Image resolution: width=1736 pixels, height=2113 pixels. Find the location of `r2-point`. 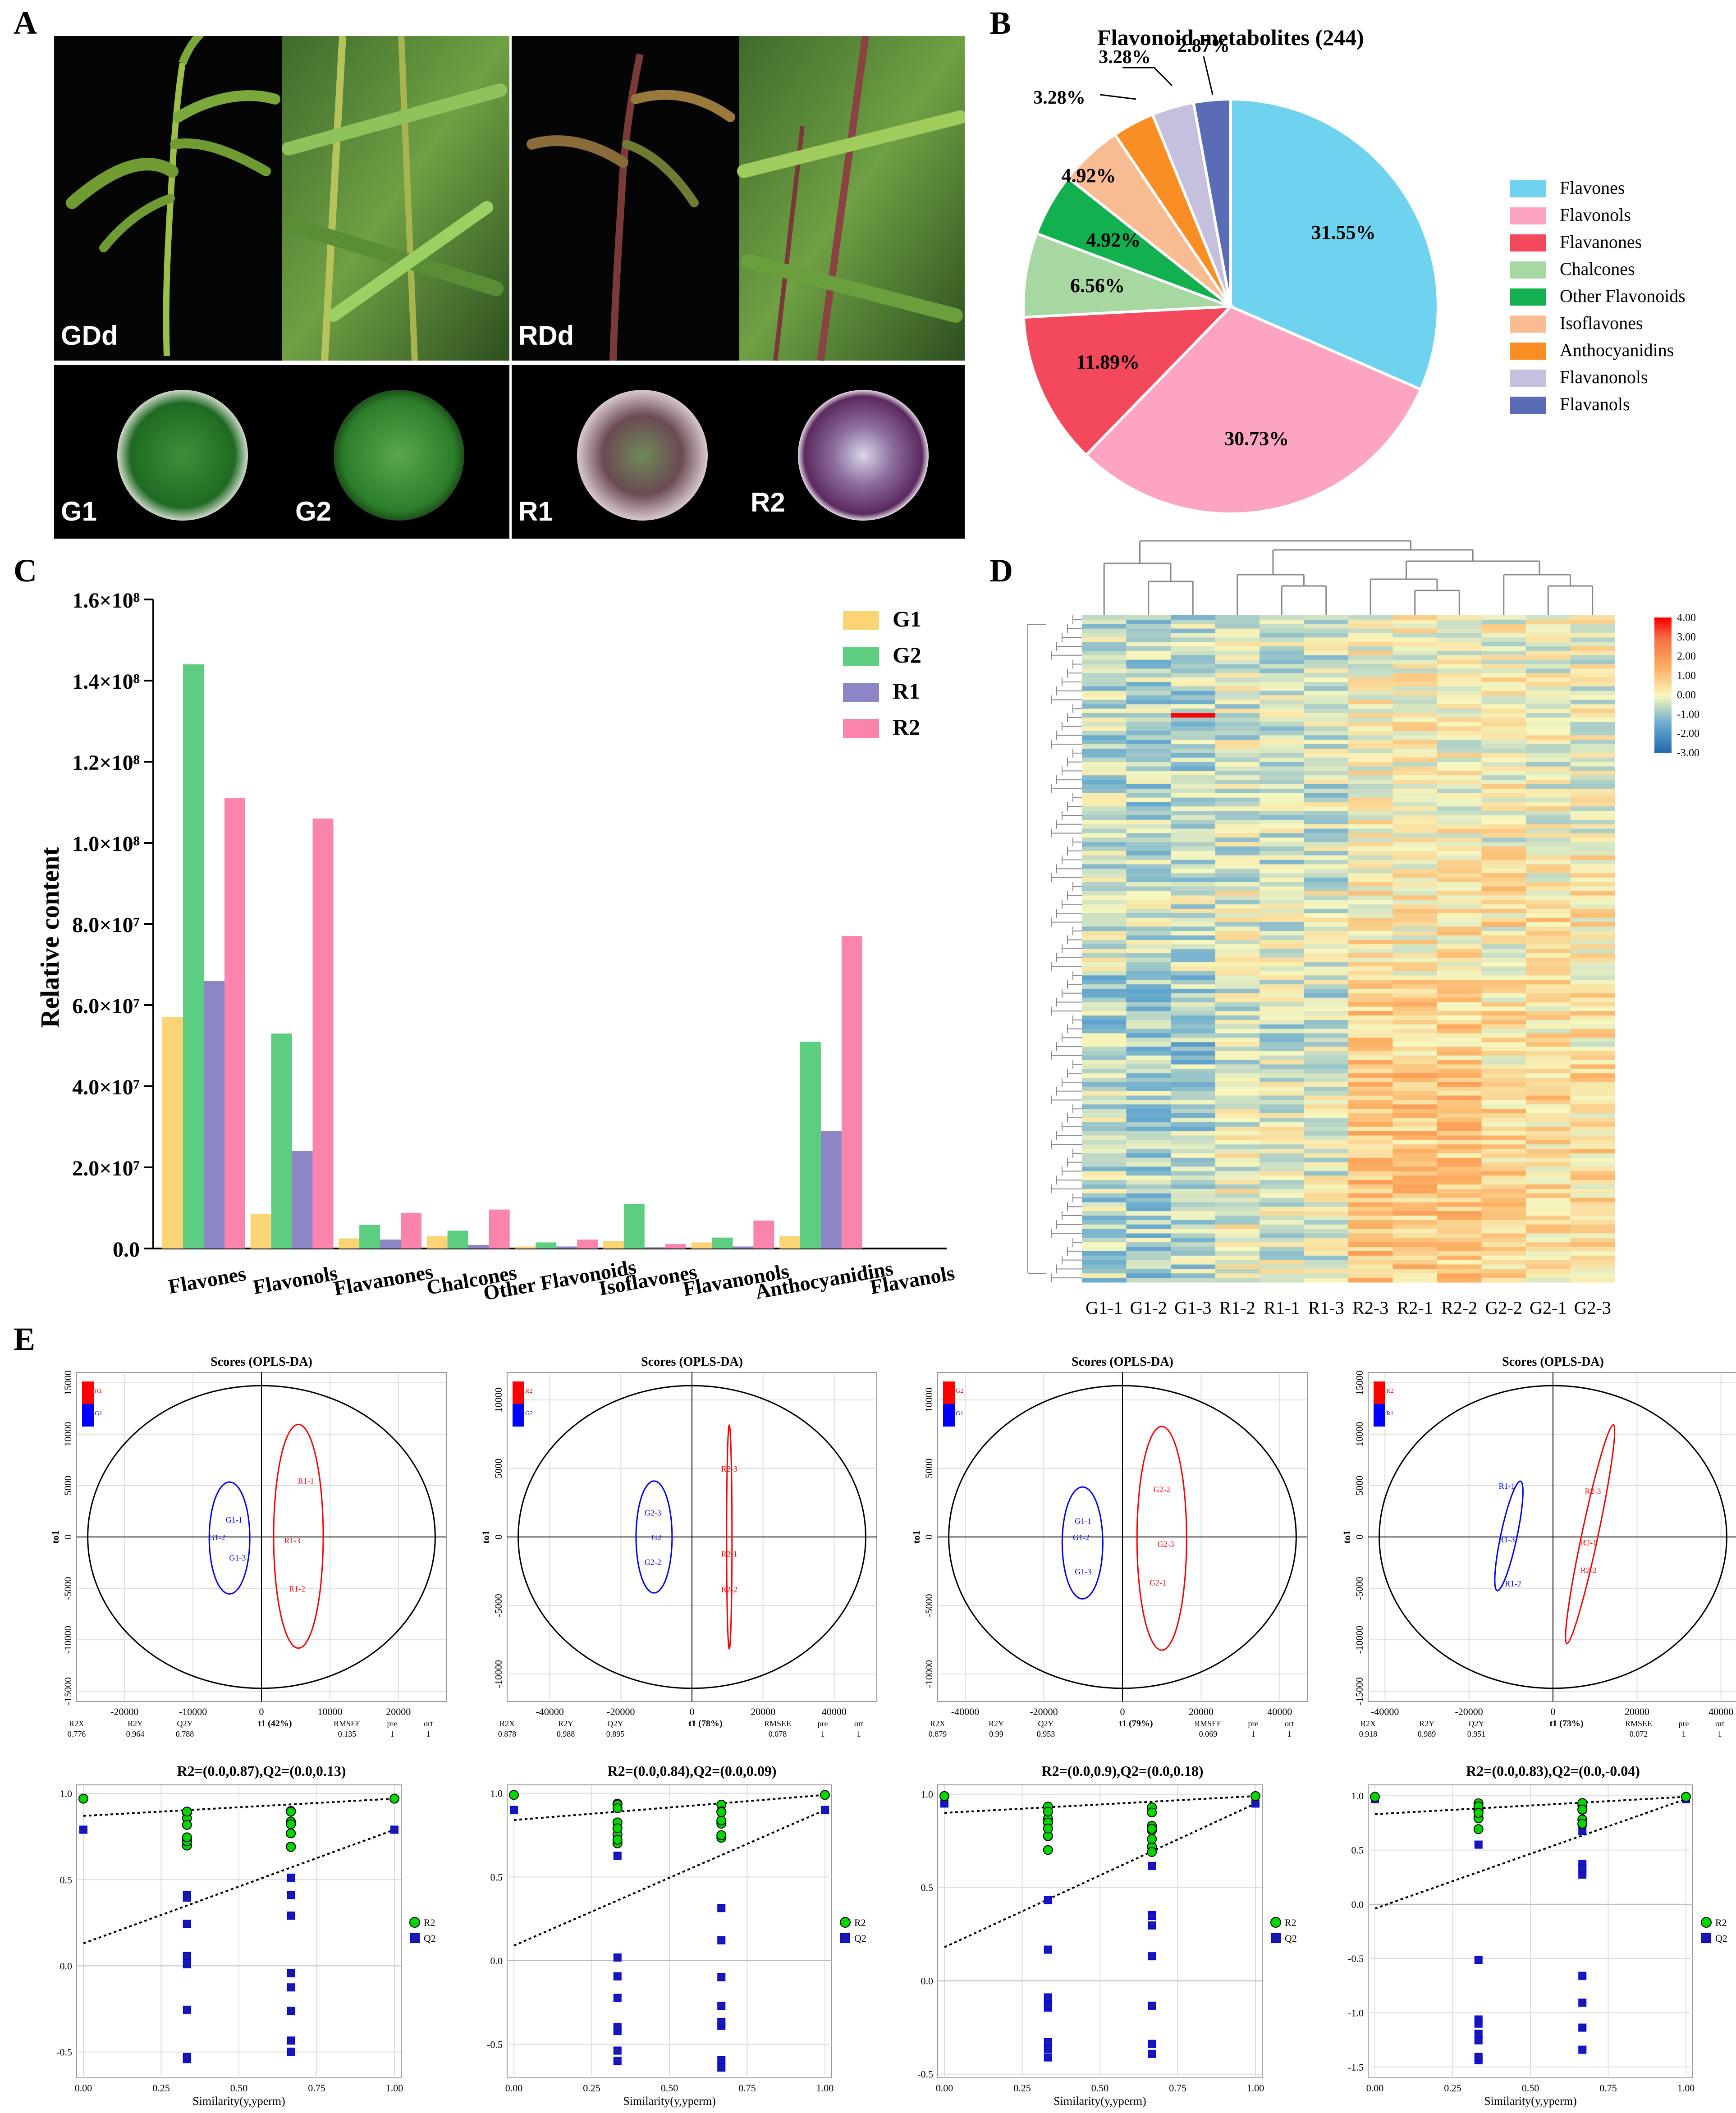

r2-point is located at coordinates (291, 1847).